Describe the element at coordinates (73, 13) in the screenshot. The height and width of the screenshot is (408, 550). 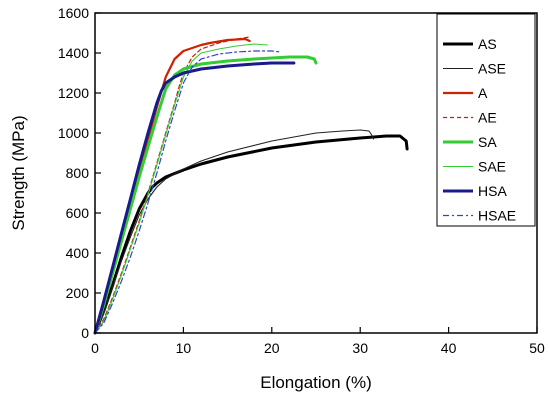
I see `y-tick-label: 1600` at that location.